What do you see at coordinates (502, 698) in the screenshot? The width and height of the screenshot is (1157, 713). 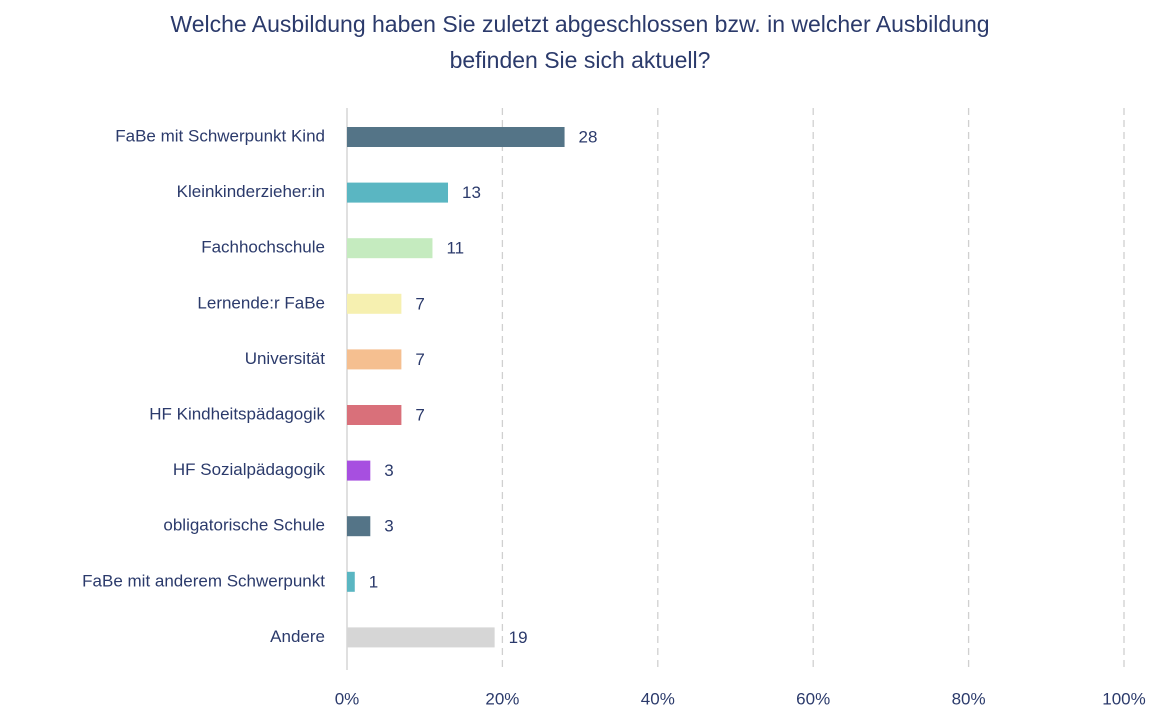 I see `x-tick-label: 20%` at bounding box center [502, 698].